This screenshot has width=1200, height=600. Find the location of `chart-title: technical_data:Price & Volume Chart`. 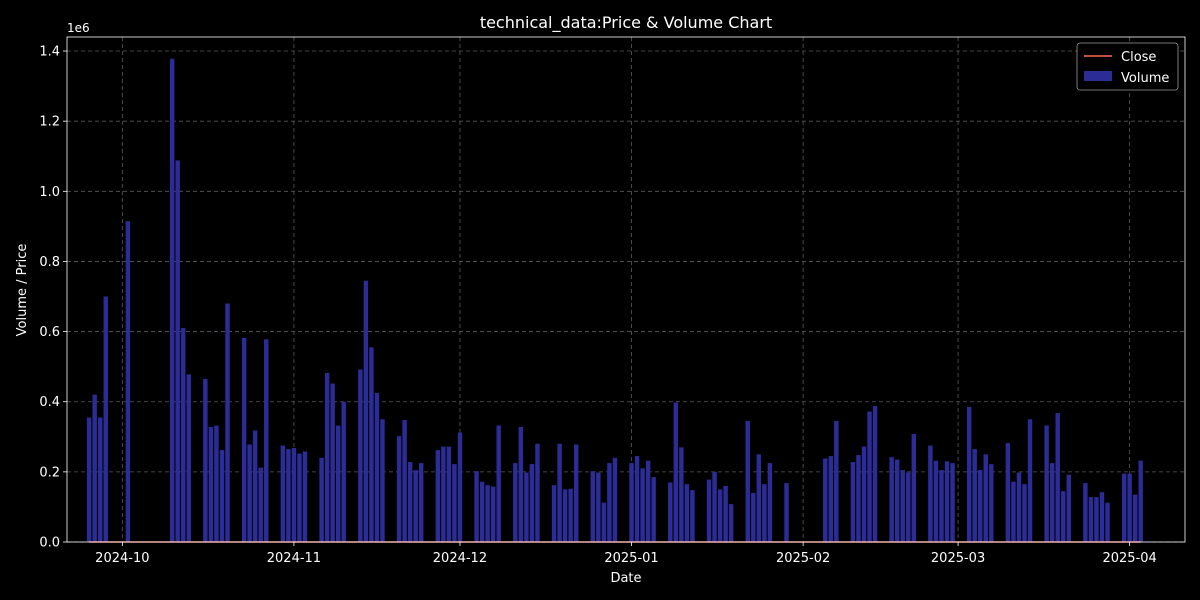

chart-title: technical_data:Price & Volume Chart is located at coordinates (626, 23).